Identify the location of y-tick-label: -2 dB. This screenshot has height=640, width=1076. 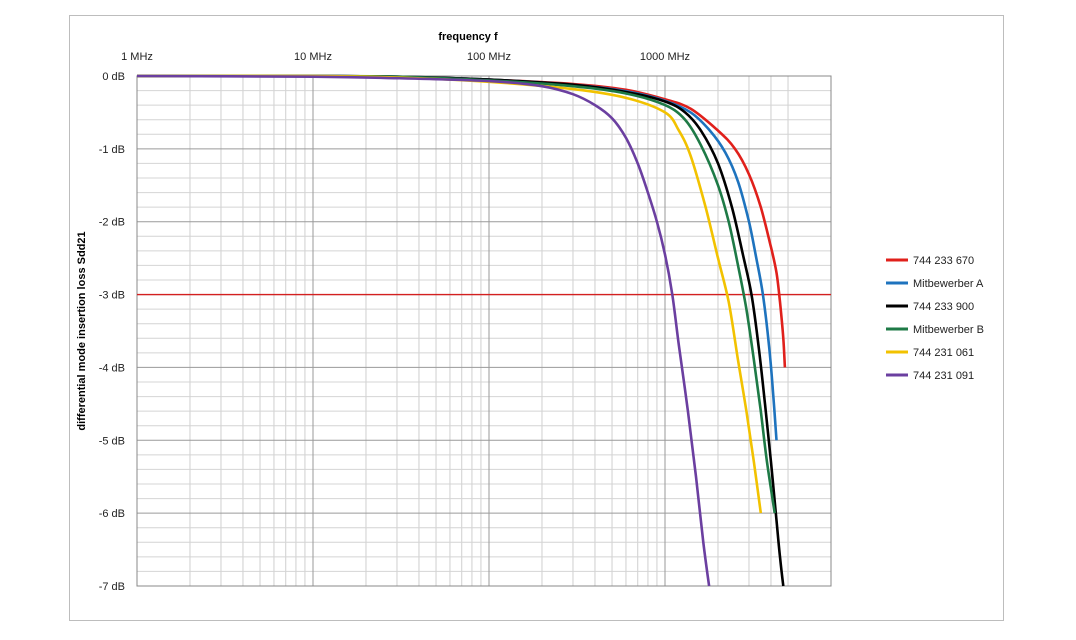
(112, 223).